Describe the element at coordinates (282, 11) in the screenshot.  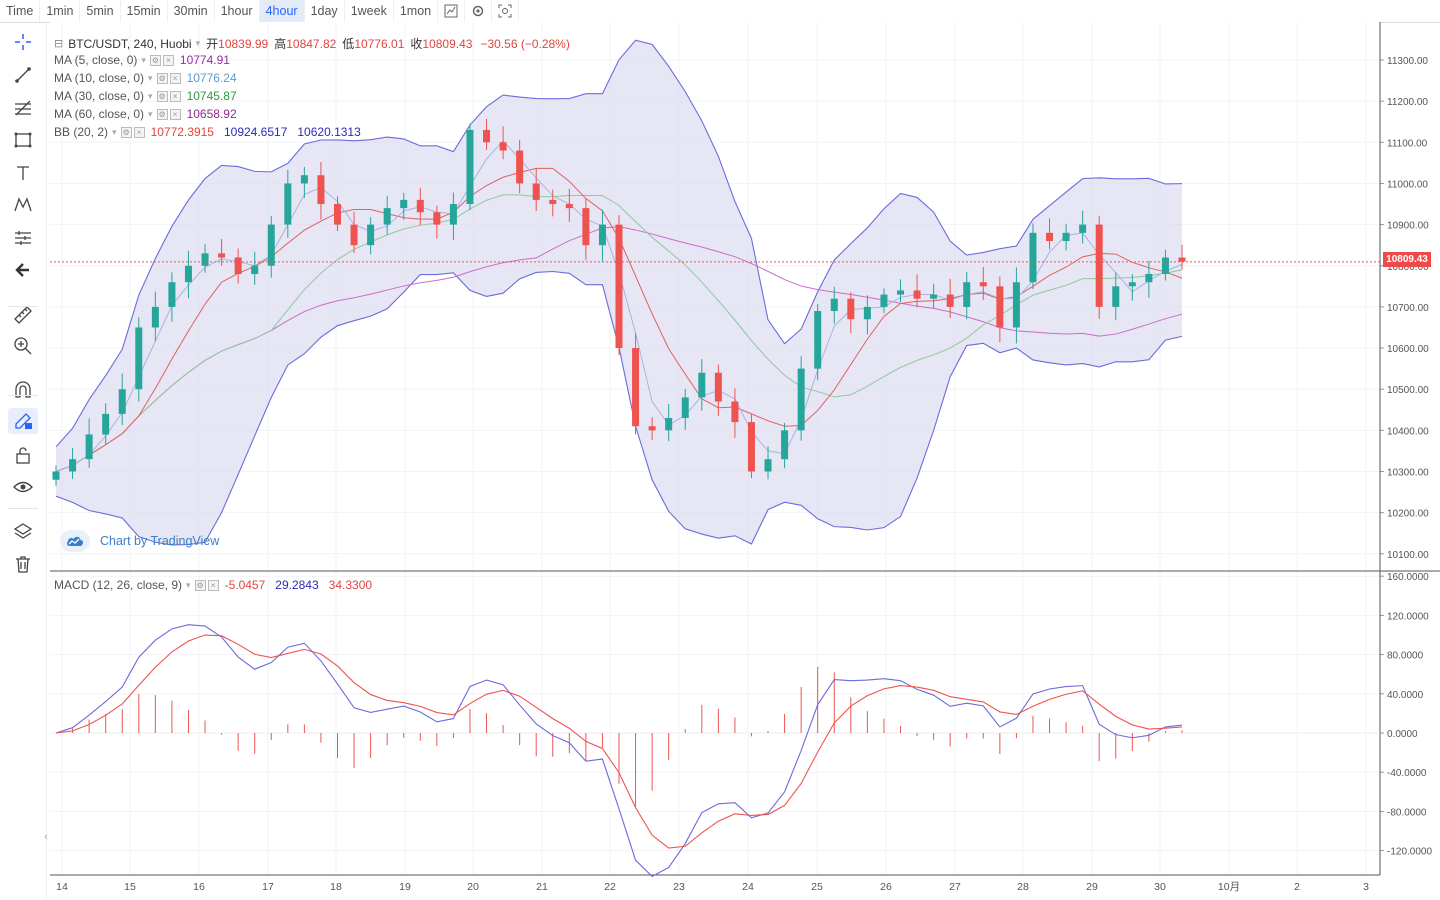
I see `timeframe-4hour: 4hour` at that location.